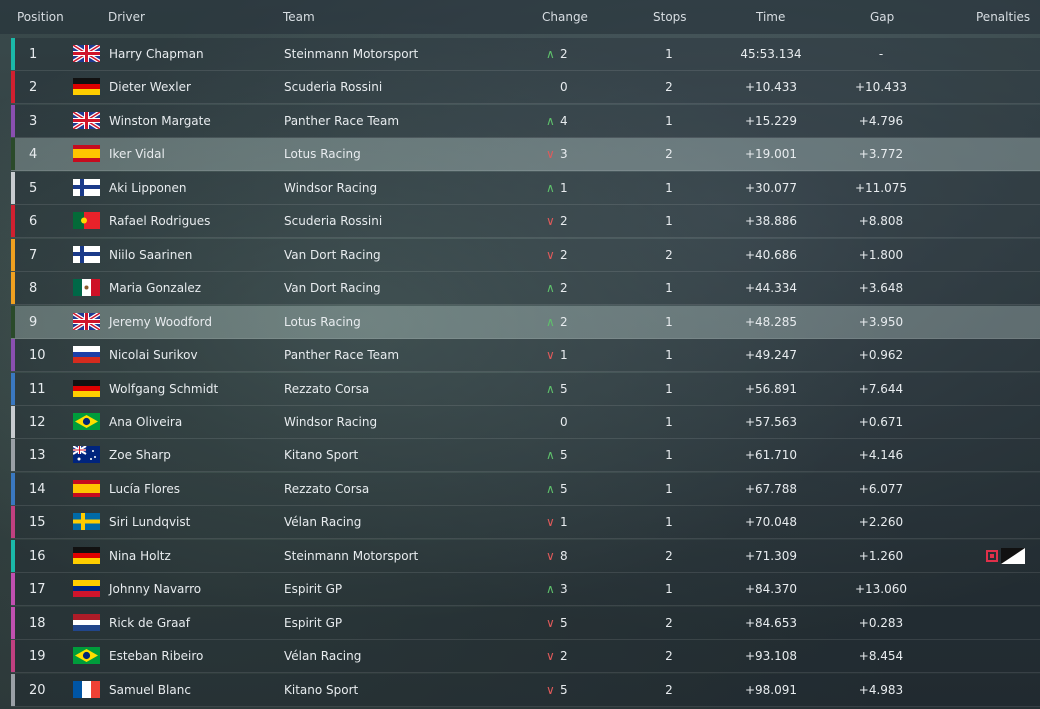 The width and height of the screenshot is (1040, 709). What do you see at coordinates (151, 254) in the screenshot?
I see `driver-name: Niilo Saarinen` at bounding box center [151, 254].